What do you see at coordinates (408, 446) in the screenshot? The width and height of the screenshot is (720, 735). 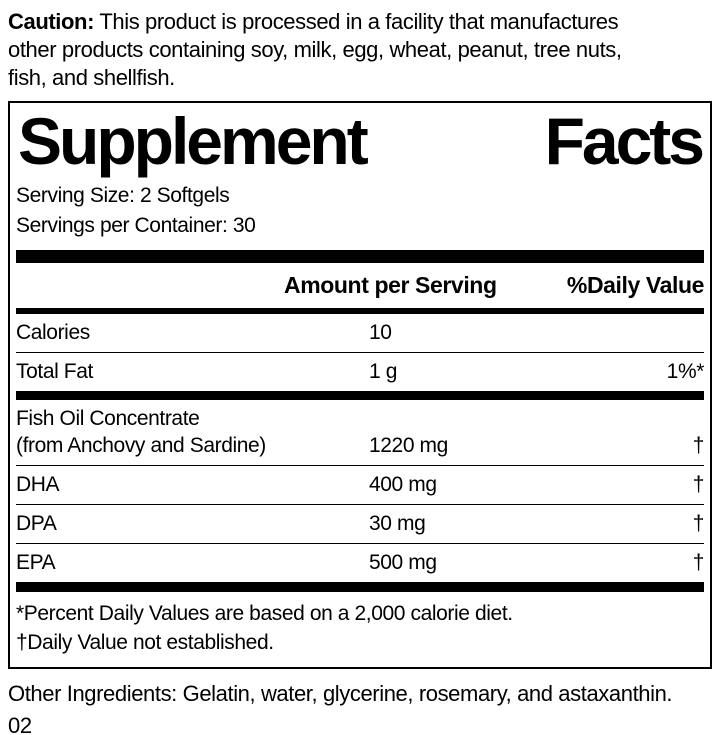 I see `nutrient-amount: 1220 mg` at bounding box center [408, 446].